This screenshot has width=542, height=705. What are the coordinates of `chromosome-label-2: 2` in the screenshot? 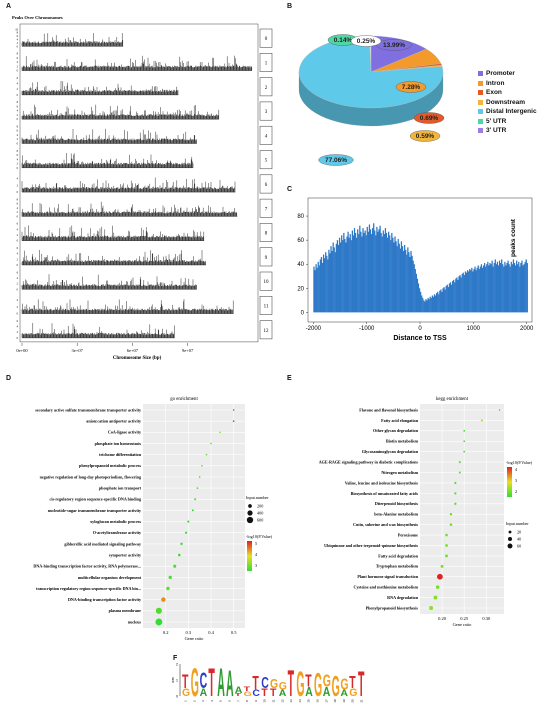 It's located at (266, 88).